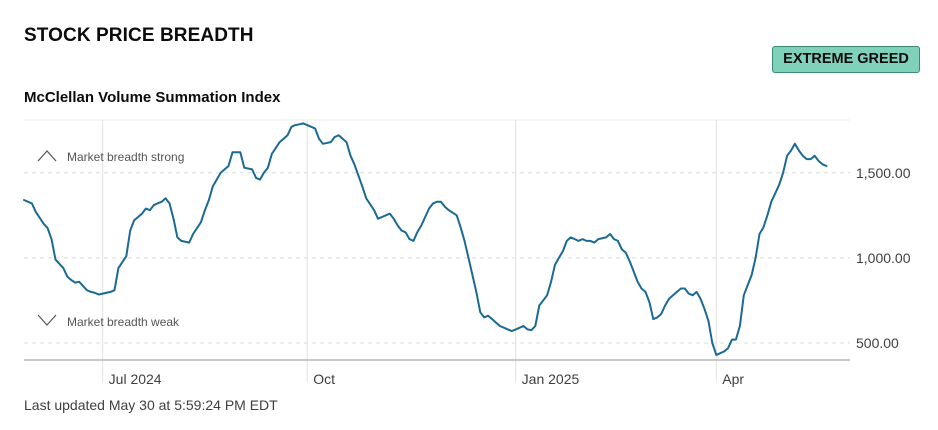 The image size is (938, 430). I want to click on last-updated-text: Last updated May 30 at 5:59:24 PM EDT, so click(151, 405).